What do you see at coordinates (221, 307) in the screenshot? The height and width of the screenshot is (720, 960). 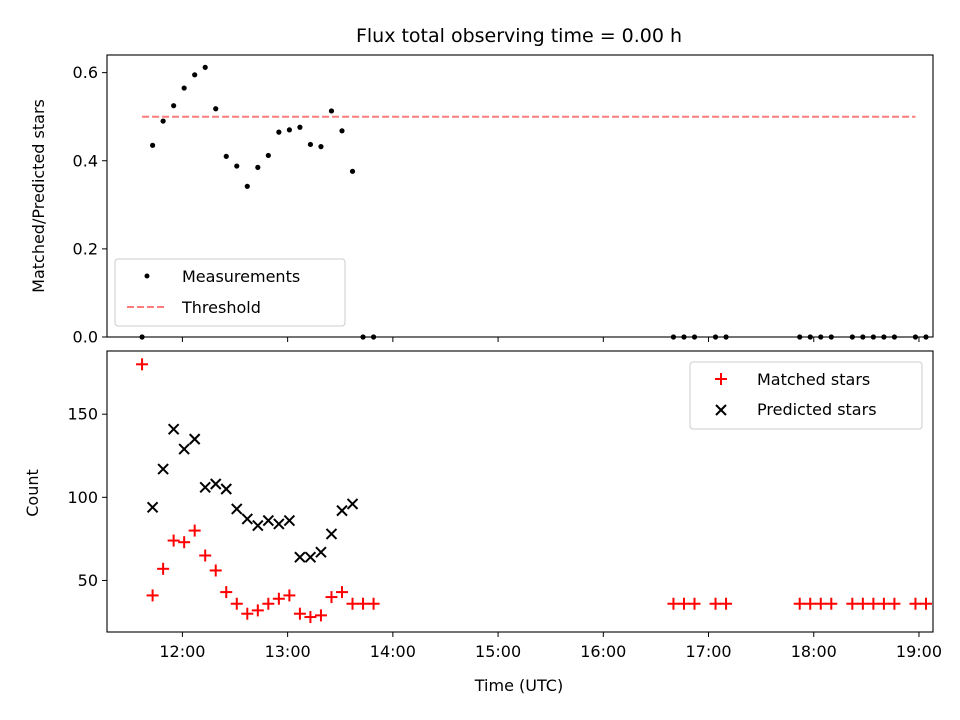 I see `legend-threshold-label: Threshold` at bounding box center [221, 307].